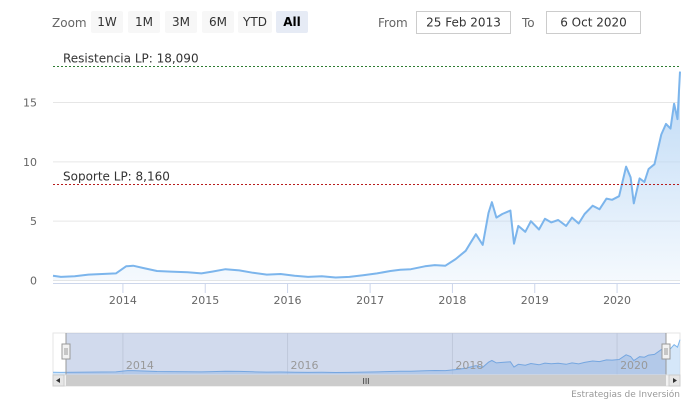  What do you see at coordinates (116, 177) in the screenshot?
I see `support-label: Soporte LP: 8,160` at bounding box center [116, 177].